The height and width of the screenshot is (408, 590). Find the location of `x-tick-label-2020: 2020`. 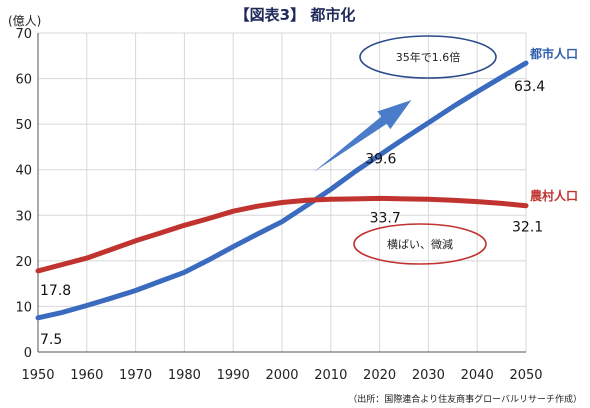

x-tick-label-2020: 2020 is located at coordinates (379, 375).